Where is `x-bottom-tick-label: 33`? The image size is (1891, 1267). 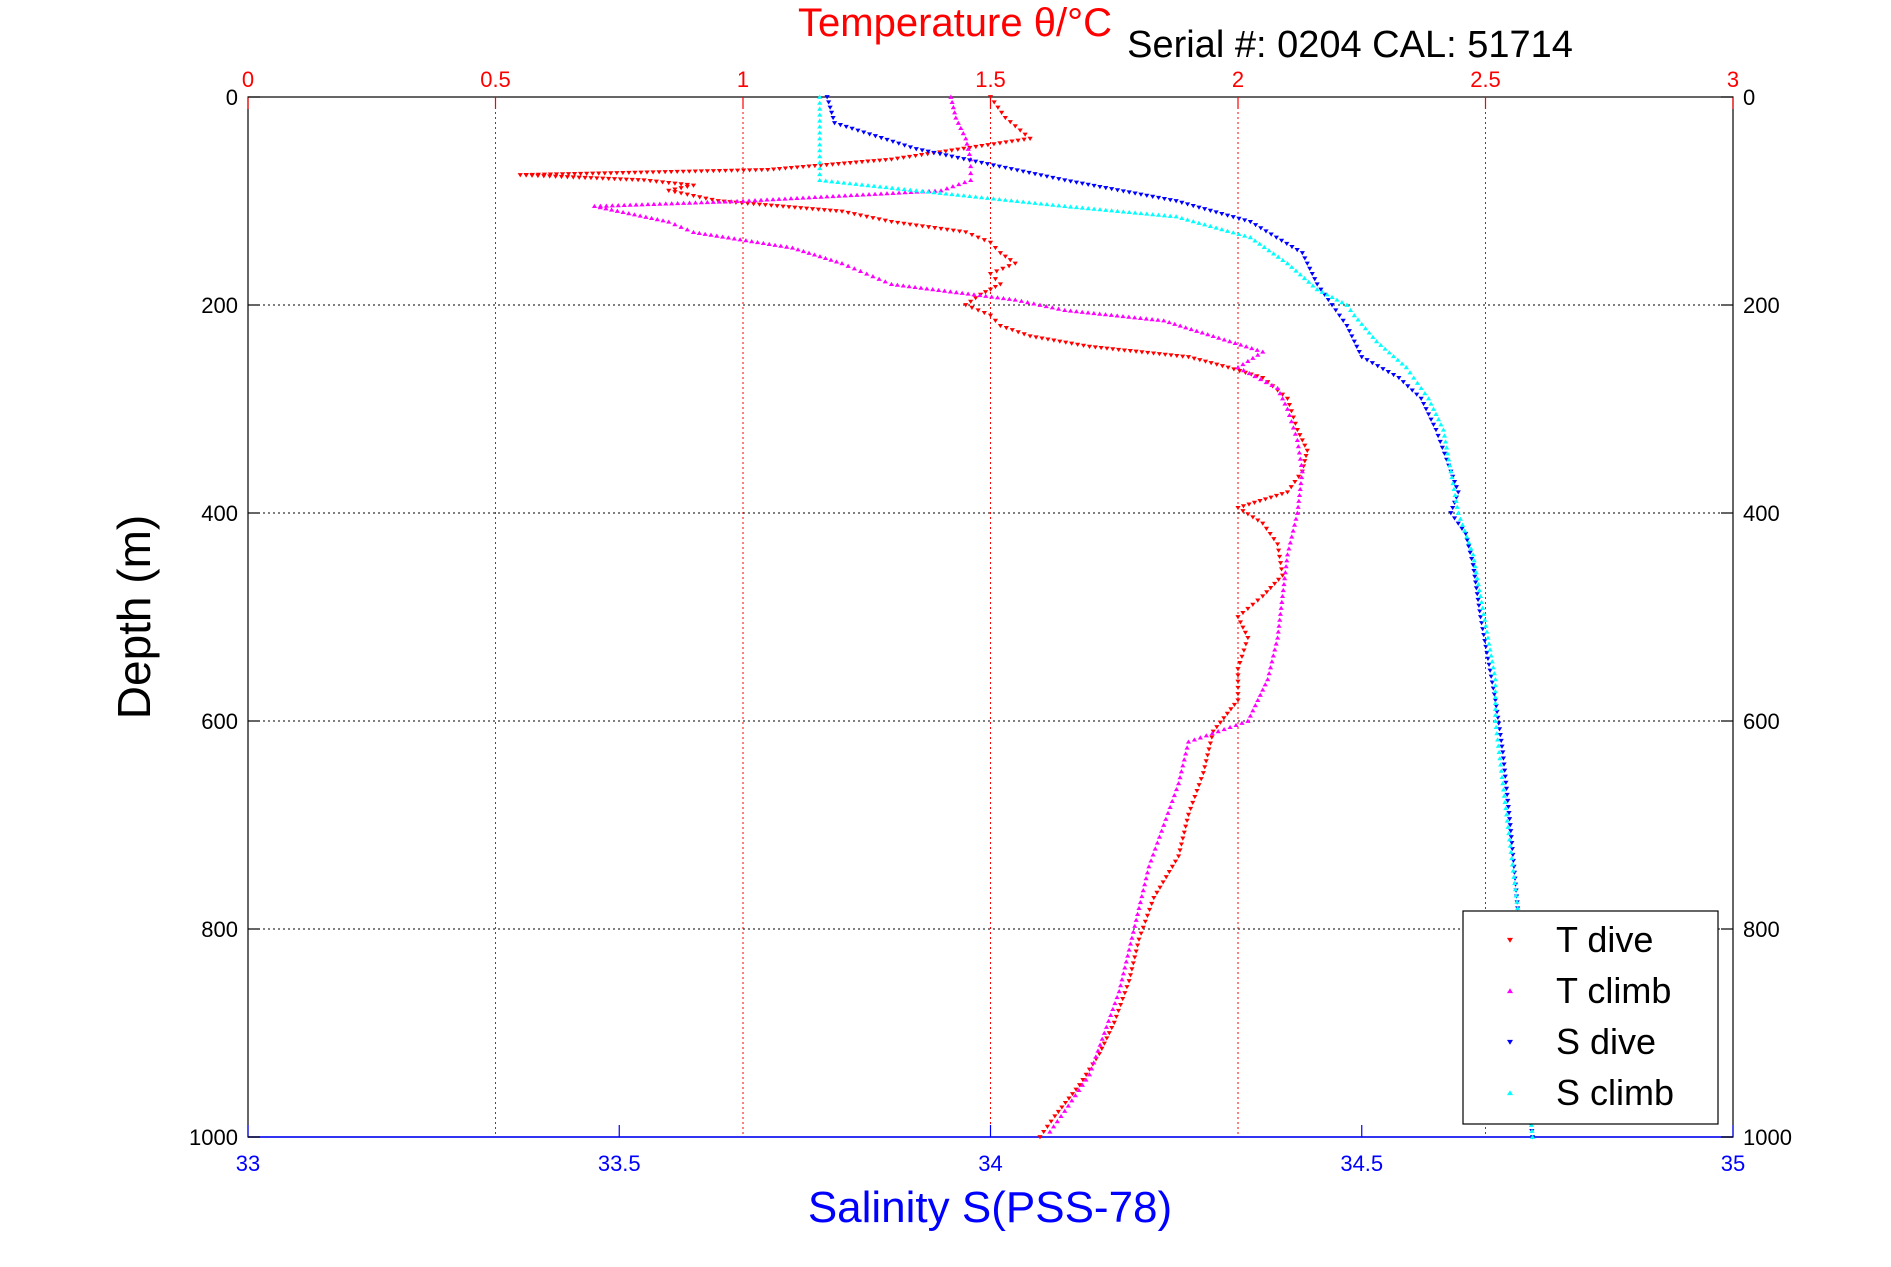 x-bottom-tick-label: 33 is located at coordinates (248, 1163).